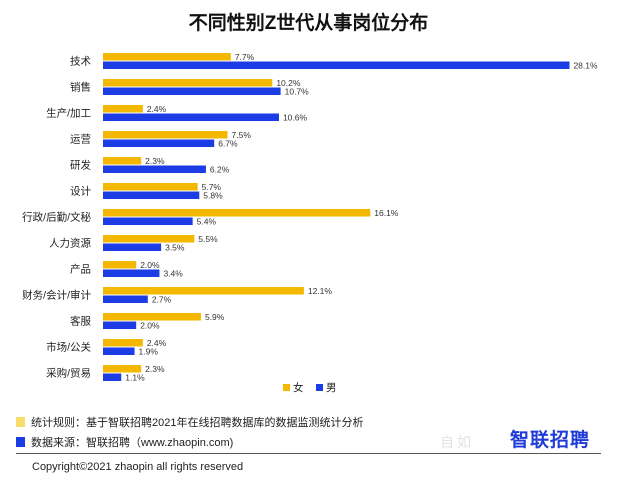 The image size is (617, 481). What do you see at coordinates (20, 422) in the screenshot?
I see `footnote-yellow-marker` at bounding box center [20, 422].